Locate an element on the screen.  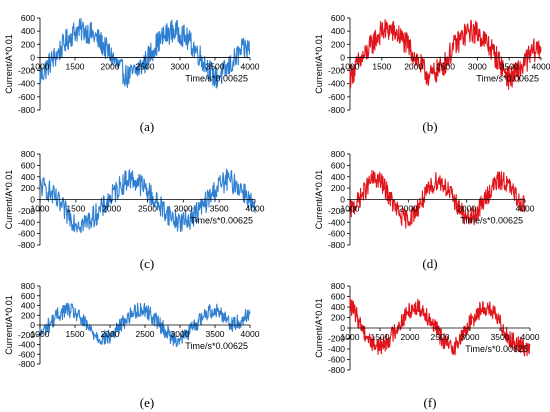
caption-d: (d) is located at coordinates (429, 263).